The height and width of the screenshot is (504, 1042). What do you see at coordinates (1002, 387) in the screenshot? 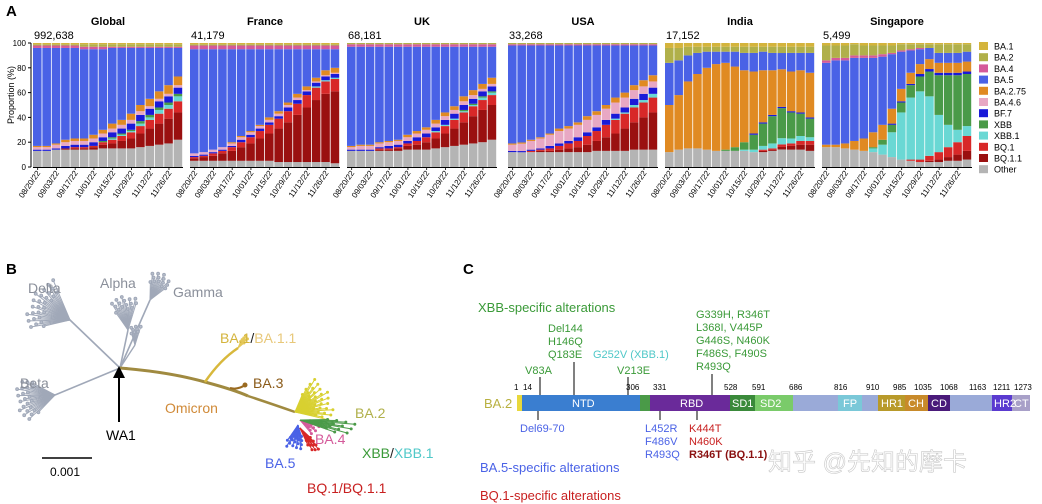
I see `pos-1211: 1211` at bounding box center [1002, 387].